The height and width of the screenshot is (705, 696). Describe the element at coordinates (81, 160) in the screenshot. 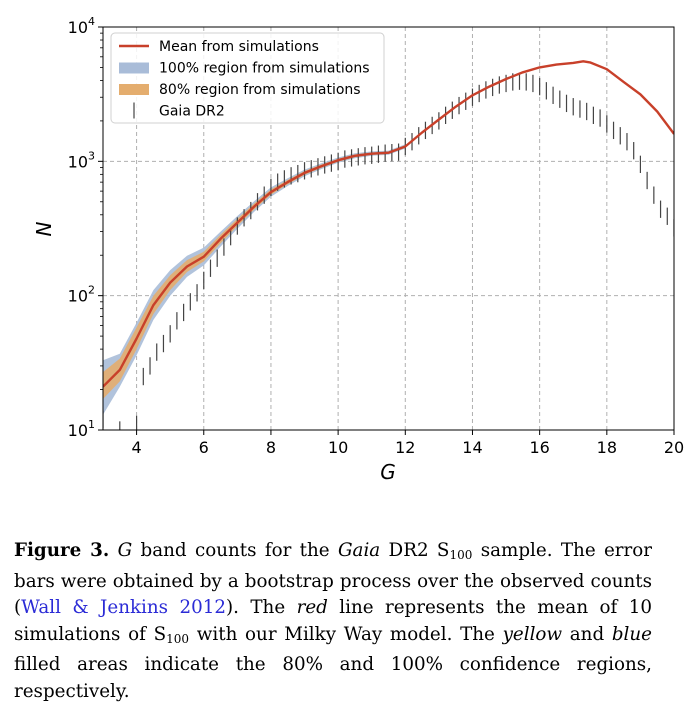

I see `y-tick-label-2: 10³` at that location.